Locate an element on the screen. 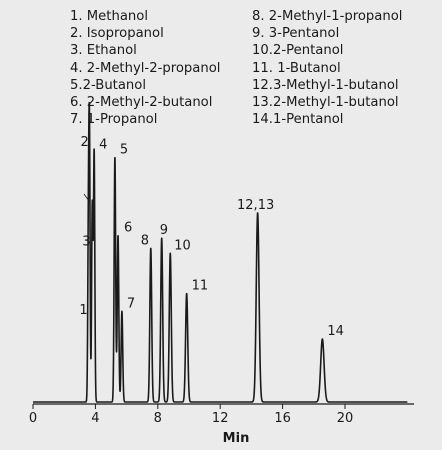  legend-item: 5.2-Butanol is located at coordinates (145, 85).